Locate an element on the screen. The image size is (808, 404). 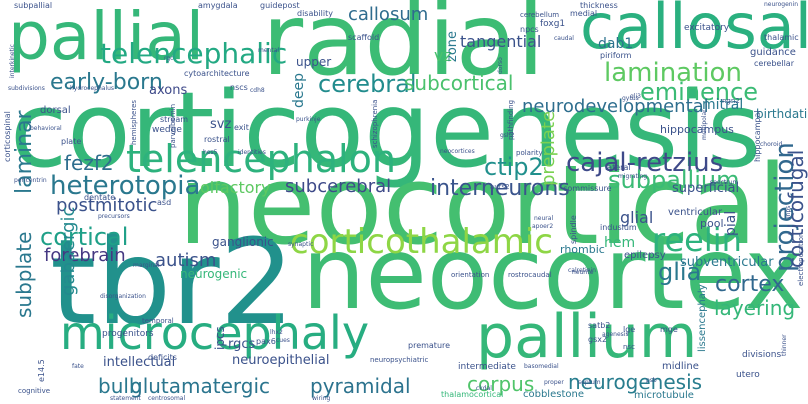
word-callosal: callosal is located at coordinates (694, 31).